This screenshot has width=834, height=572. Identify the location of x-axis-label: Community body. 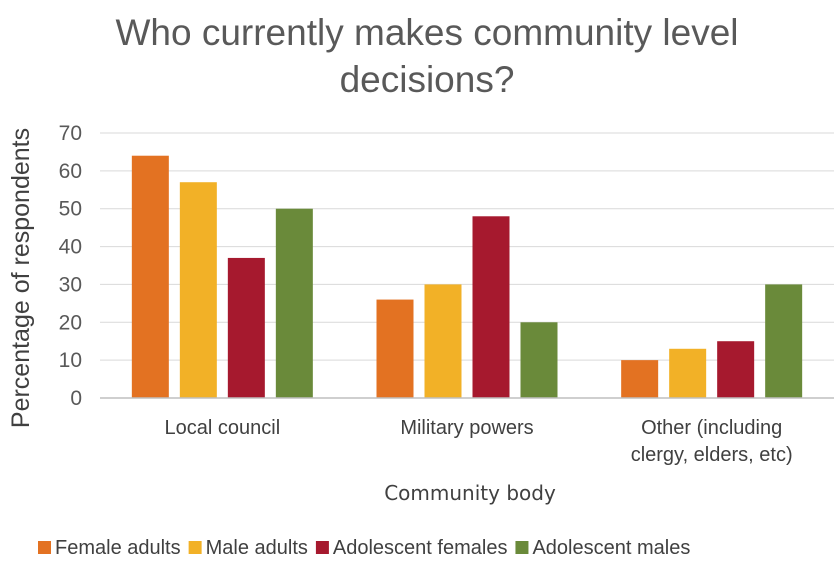
(470, 493).